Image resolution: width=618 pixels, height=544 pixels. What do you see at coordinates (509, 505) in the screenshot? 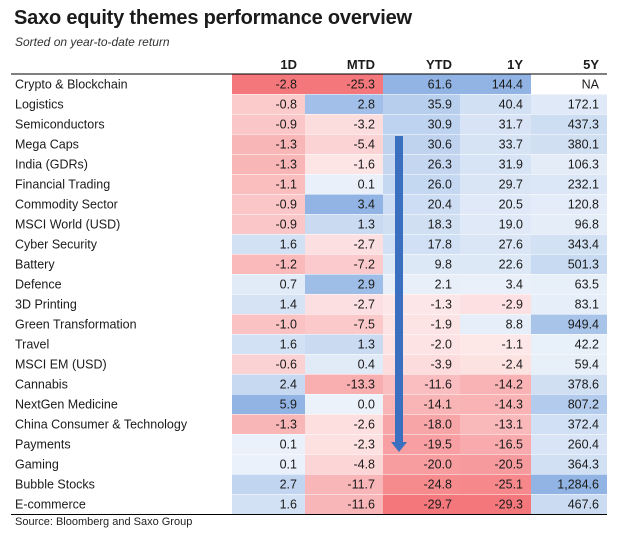
I see `cell-value-1y: -29.3` at bounding box center [509, 505].